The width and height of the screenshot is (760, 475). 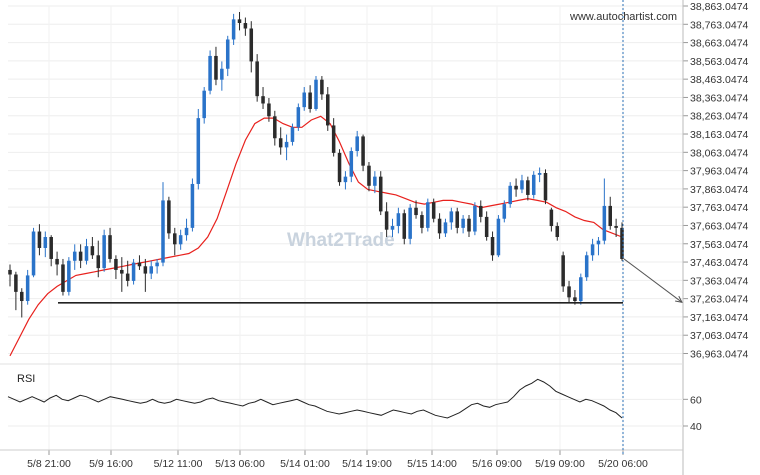 What do you see at coordinates (719, 263) in the screenshot?
I see `y-tick-label: 37,463.0474` at bounding box center [719, 263].